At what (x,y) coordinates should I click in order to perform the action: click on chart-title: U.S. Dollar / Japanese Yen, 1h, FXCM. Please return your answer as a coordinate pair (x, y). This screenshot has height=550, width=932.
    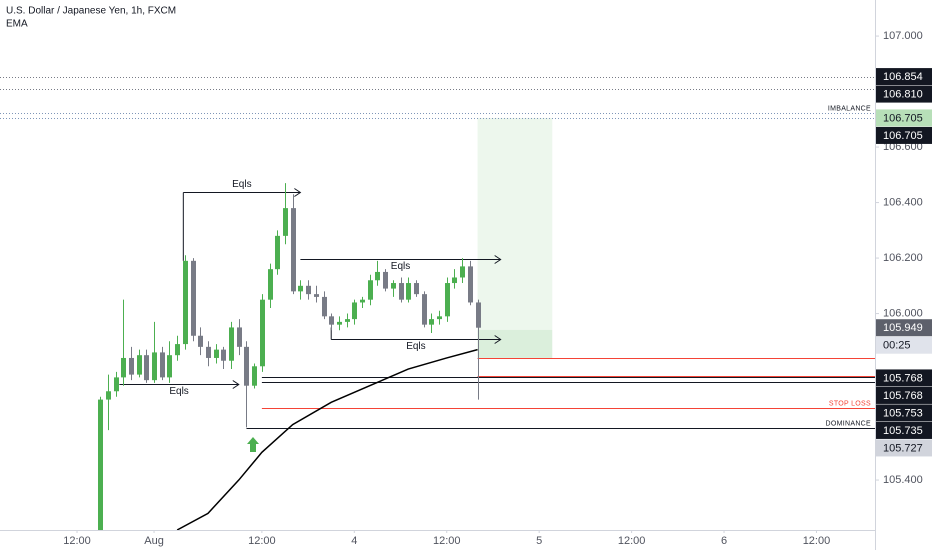
    Looking at the image, I should click on (91, 11).